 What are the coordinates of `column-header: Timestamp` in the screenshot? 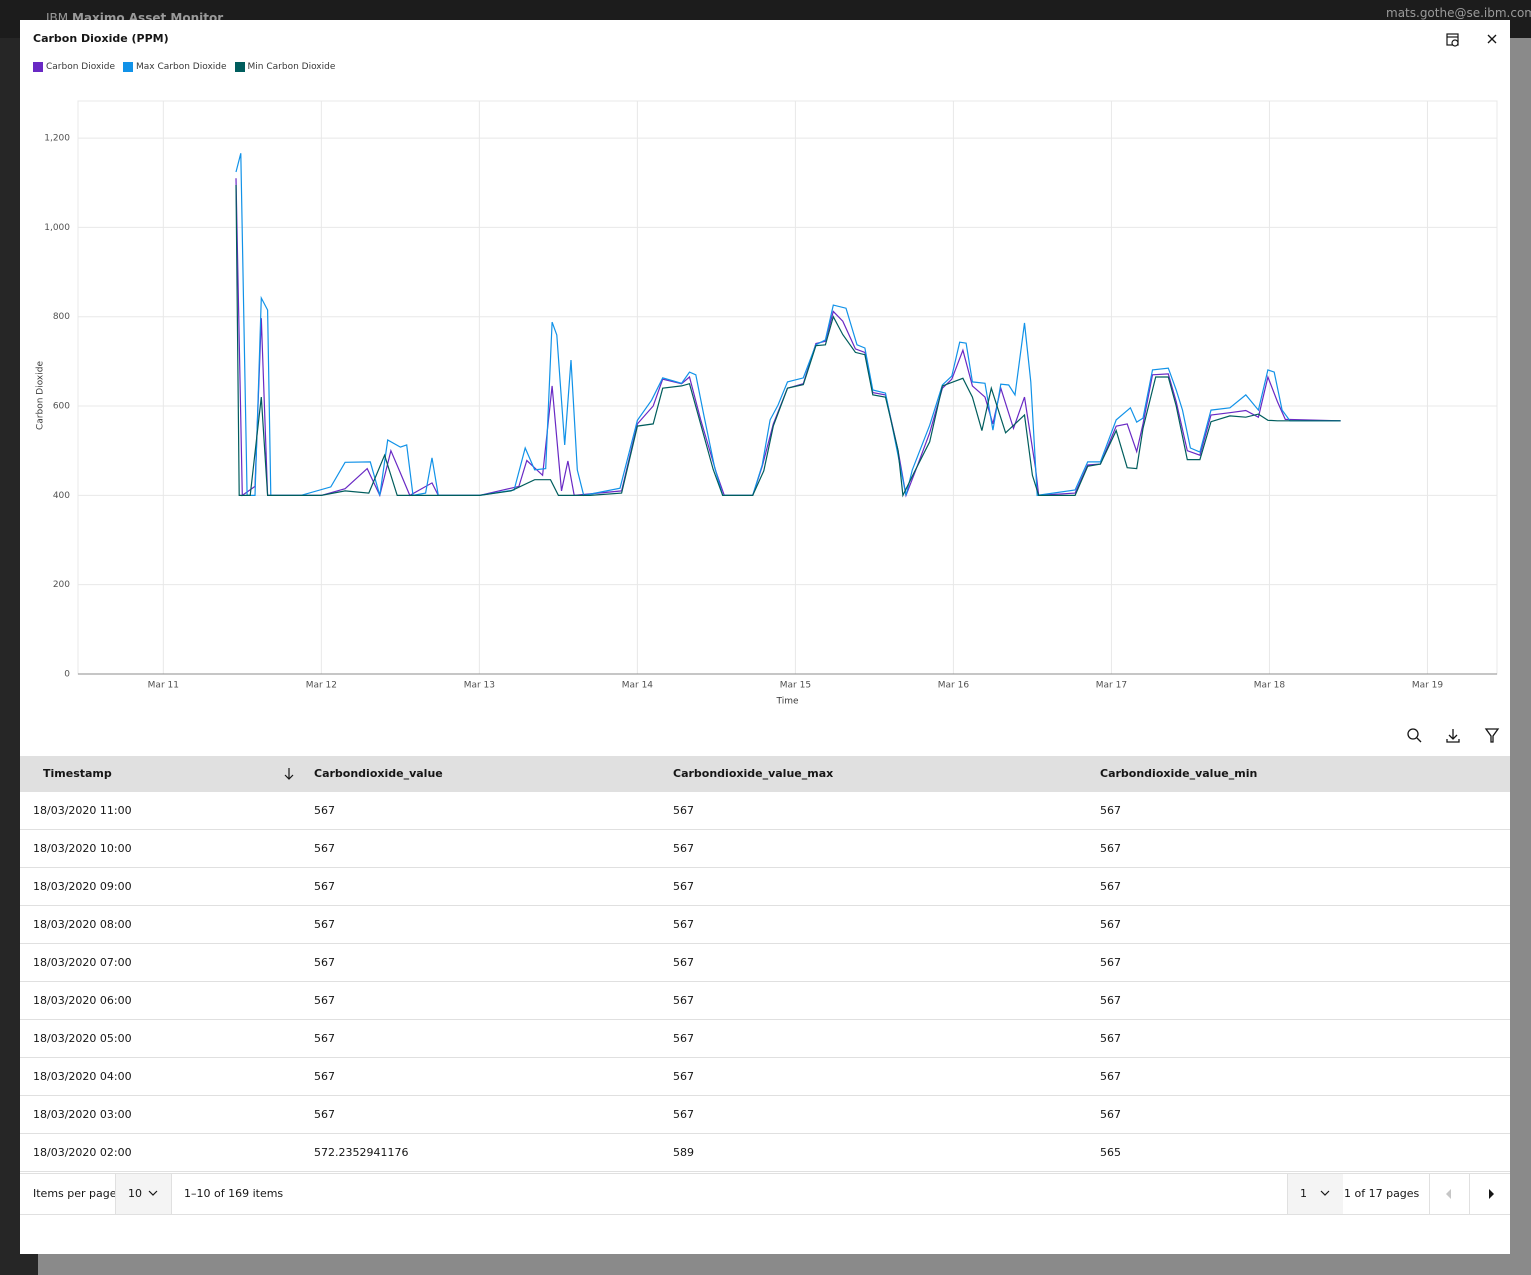 It's located at (77, 773).